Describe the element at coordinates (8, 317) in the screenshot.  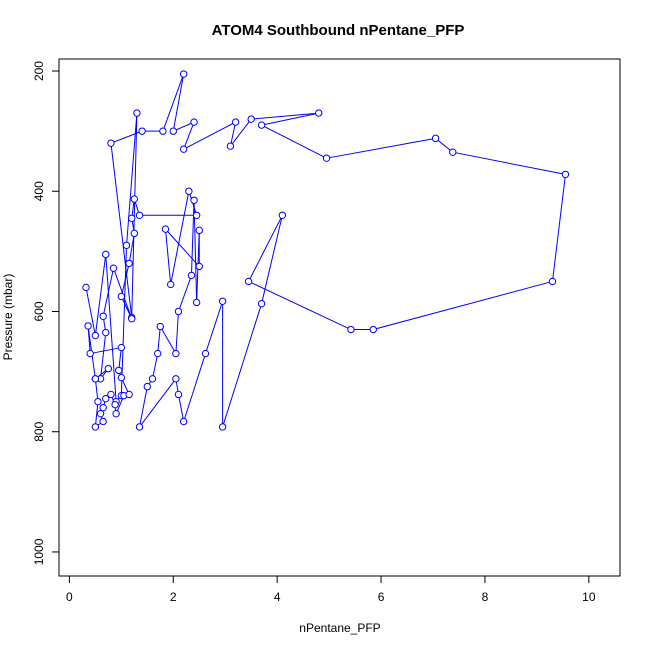
I see `y-axis-label: Pressure (mbar)` at that location.